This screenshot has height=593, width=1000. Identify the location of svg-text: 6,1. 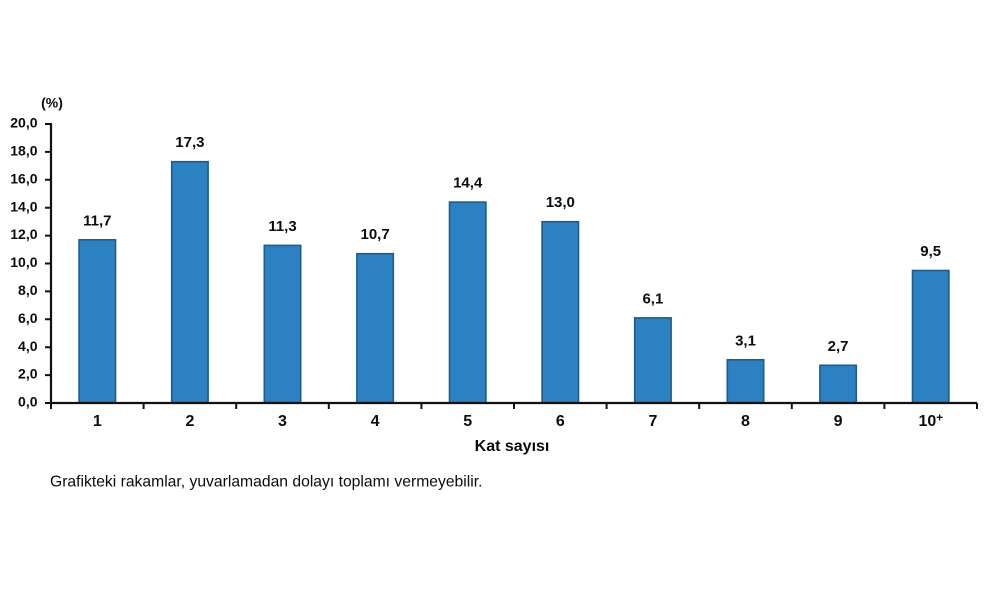
(652, 298).